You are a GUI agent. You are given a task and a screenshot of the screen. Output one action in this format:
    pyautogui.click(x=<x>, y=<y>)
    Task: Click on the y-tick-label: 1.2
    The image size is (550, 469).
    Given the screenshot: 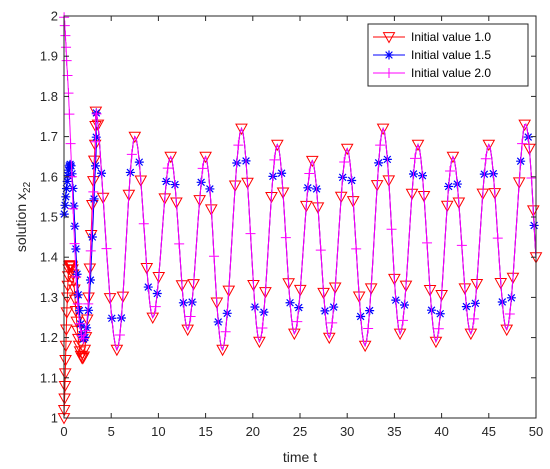 What is the action you would take?
    pyautogui.click(x=49, y=337)
    